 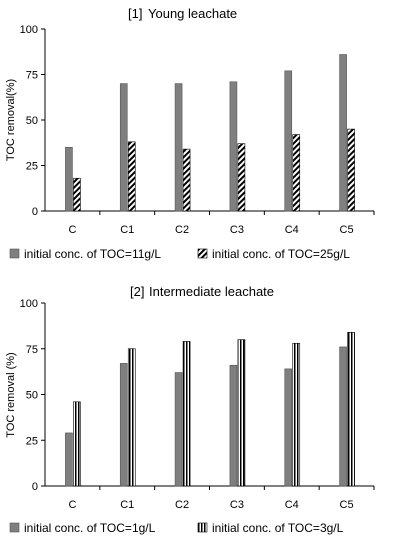 I want to click on legend-label-series-2: initial conc. of TOC=3g/L, so click(x=278, y=528).